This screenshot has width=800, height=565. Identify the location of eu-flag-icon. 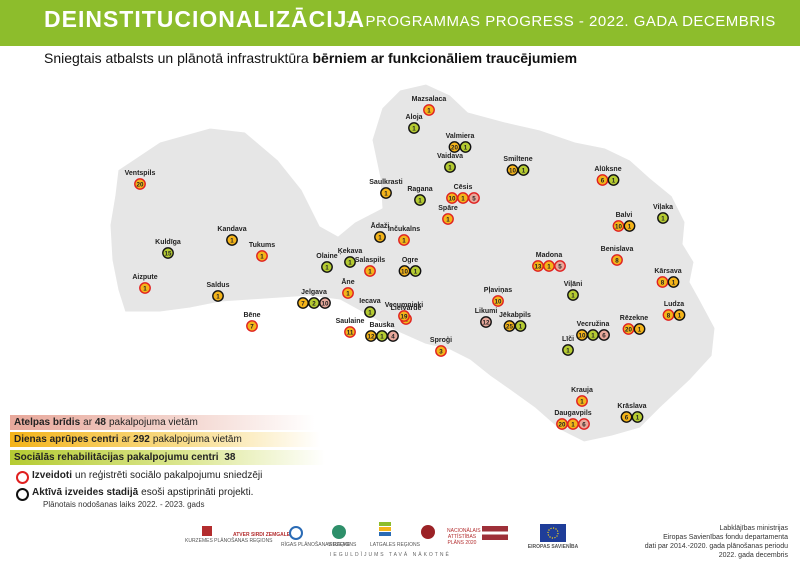
(553, 533).